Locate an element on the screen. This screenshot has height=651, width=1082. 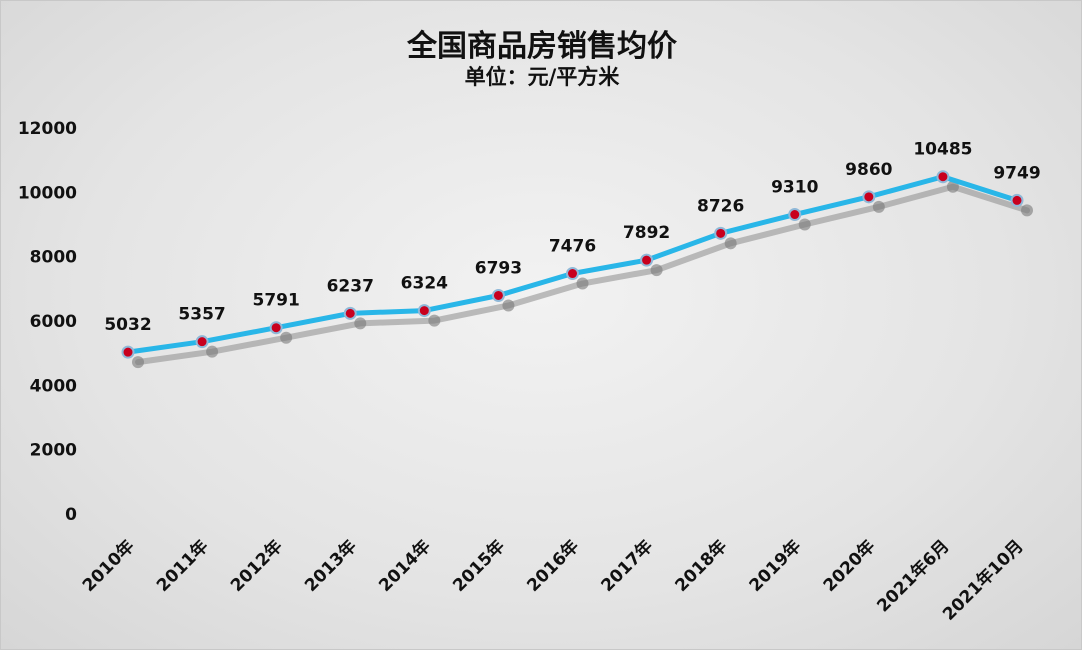
data-label: 9860 is located at coordinates (868, 170).